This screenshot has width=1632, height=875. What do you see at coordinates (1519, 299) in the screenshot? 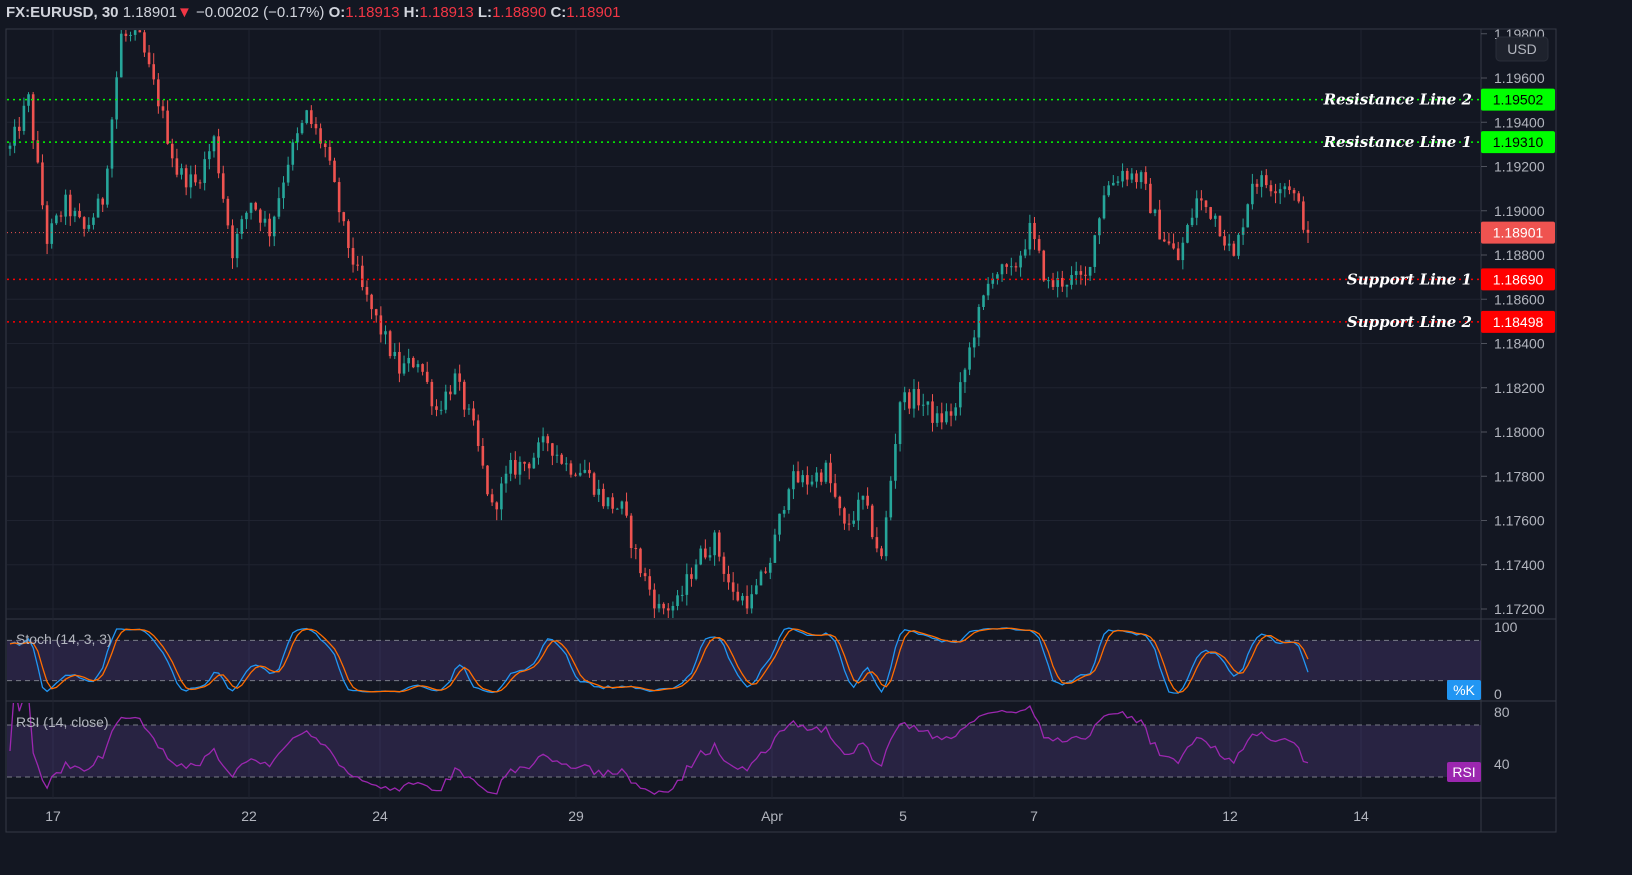
I see `price-tick-label: 1.18600` at bounding box center [1519, 299].